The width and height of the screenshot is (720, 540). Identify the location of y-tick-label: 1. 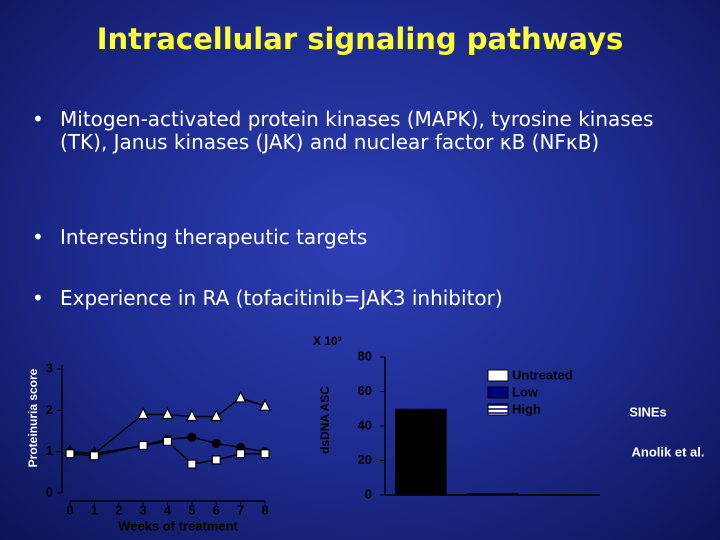
(49, 450).